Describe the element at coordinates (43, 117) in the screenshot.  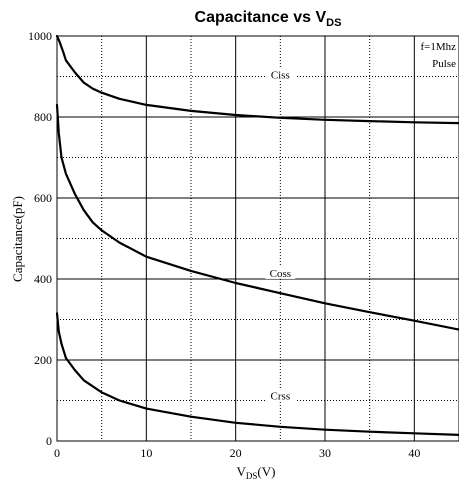
I see `y-tick-label: 800` at that location.